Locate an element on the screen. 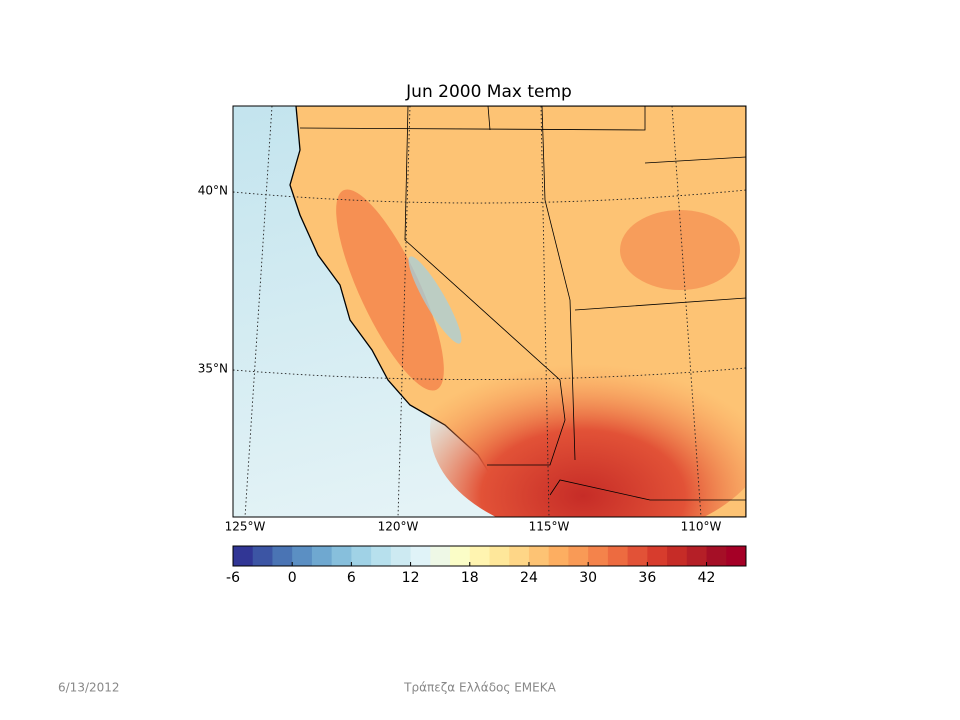 This screenshot has height=720, width=960. hot-region is located at coordinates (588, 418).